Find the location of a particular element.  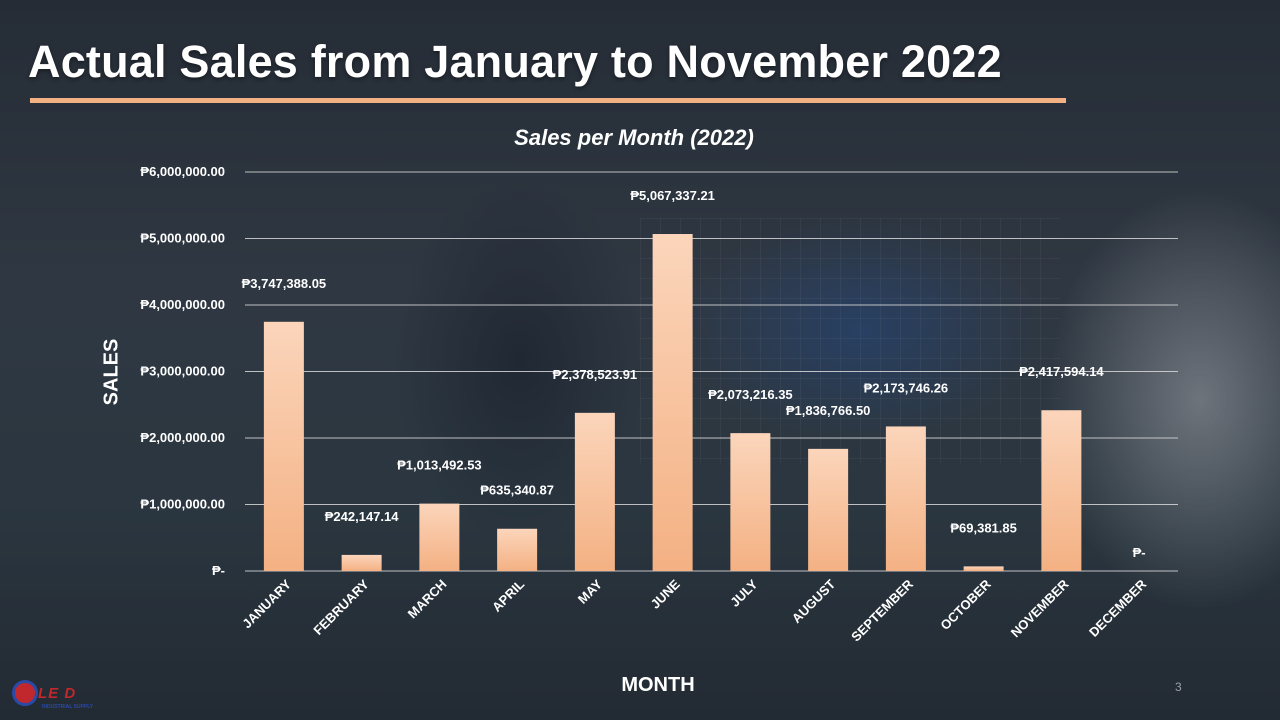

x-tick-label: JANUARY is located at coordinates (266, 603).